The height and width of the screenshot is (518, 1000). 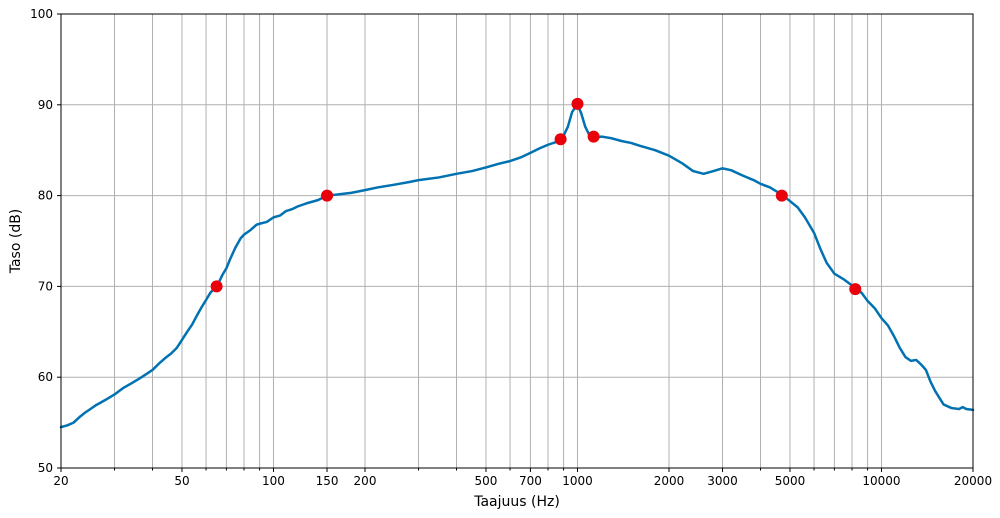 I want to click on x-tick-label: 5000, so click(x=790, y=481).